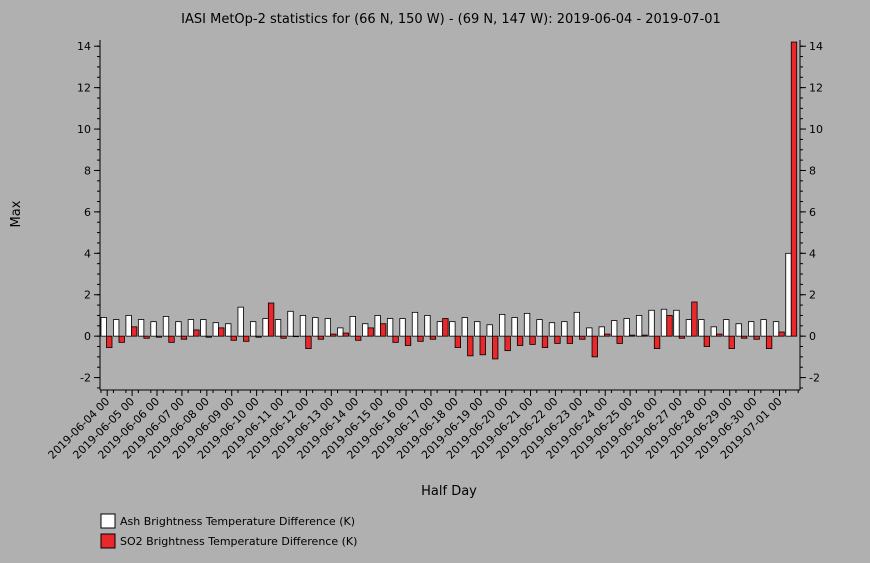  What do you see at coordinates (84, 46) in the screenshot?
I see `y-tick-label-left: 14` at bounding box center [84, 46].